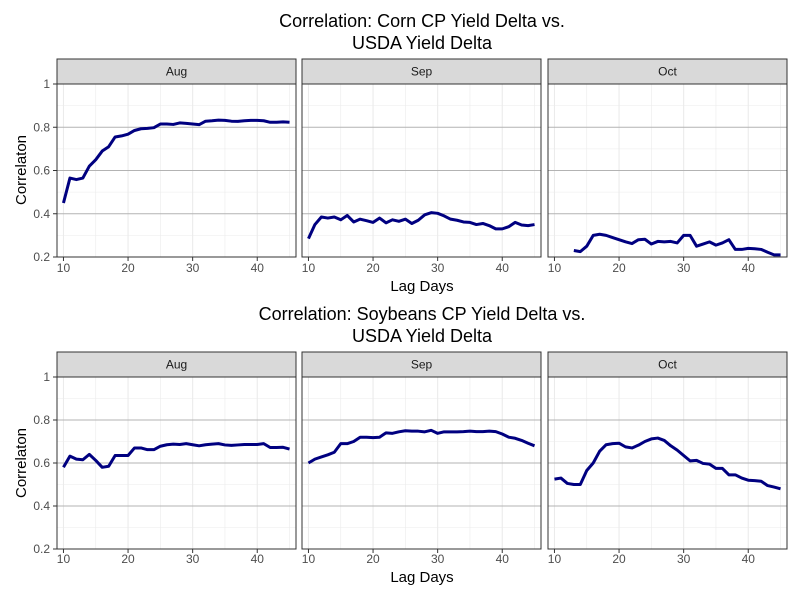  Describe the element at coordinates (422, 314) in the screenshot. I see `chart-title-line: Correlation: Soybeans CP Yield Delta vs.` at that location.